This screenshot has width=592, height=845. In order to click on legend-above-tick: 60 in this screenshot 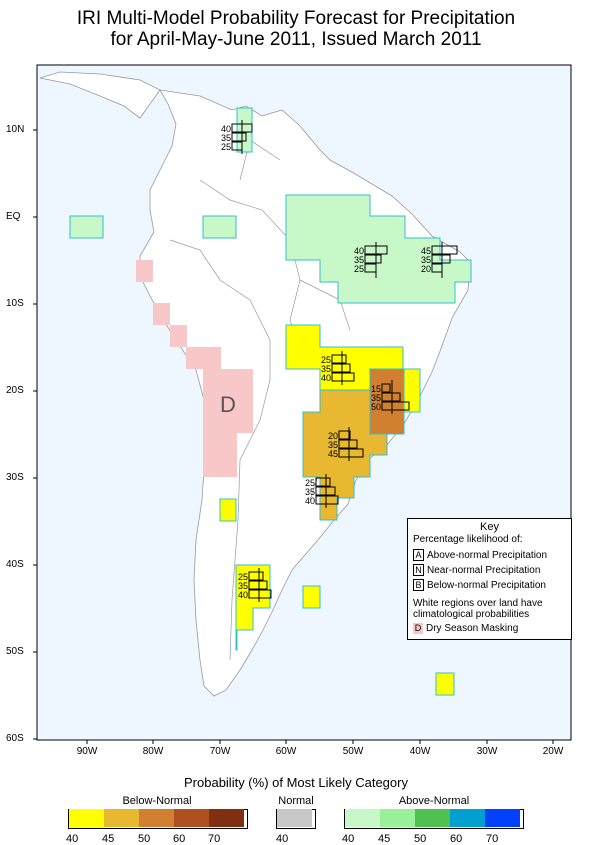, I will do `click(456, 839)`.